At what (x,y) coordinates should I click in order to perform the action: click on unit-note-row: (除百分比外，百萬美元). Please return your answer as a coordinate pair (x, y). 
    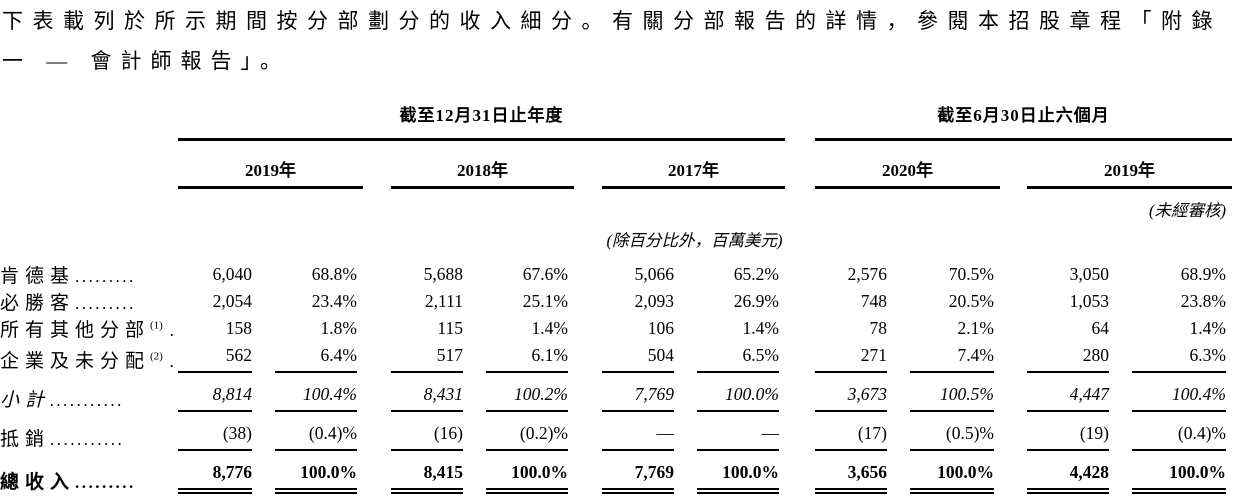
    Looking at the image, I should click on (616, 241).